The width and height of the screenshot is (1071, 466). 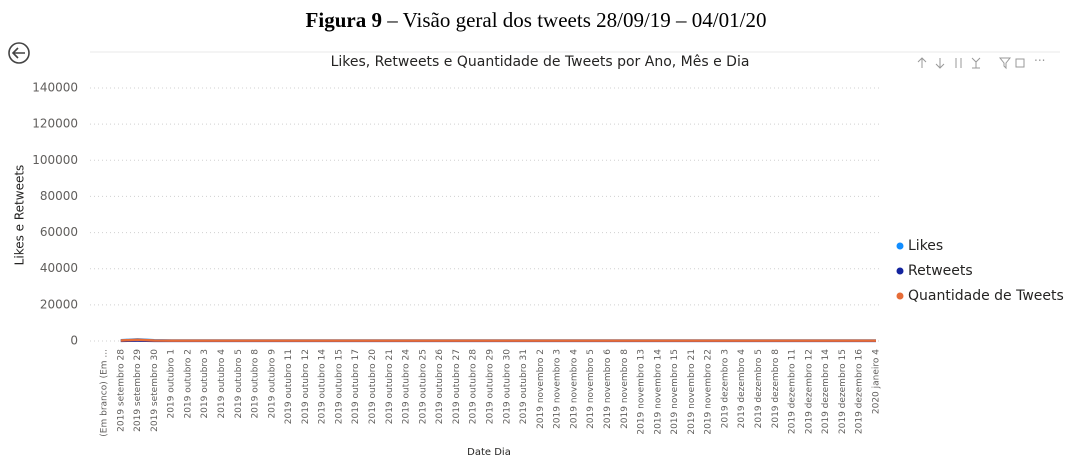 What do you see at coordinates (55, 88) in the screenshot?
I see `y-tick-label: 140000` at bounding box center [55, 88].